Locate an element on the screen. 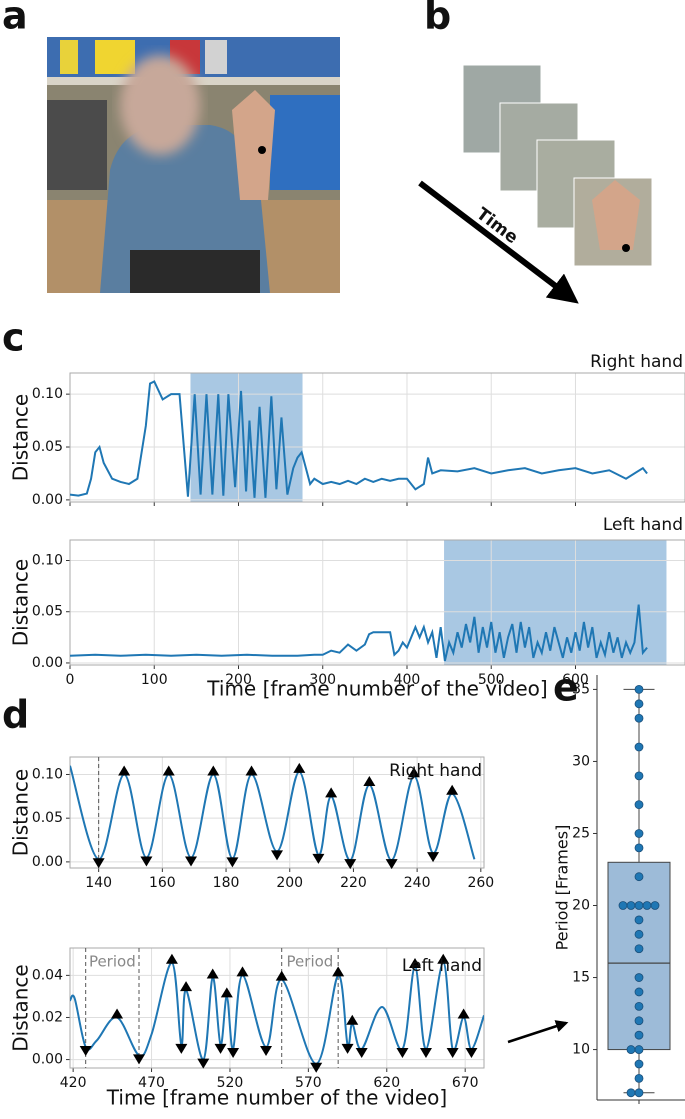 The width and height of the screenshot is (685, 1119). x-tick-label: 160 is located at coordinates (162, 883).